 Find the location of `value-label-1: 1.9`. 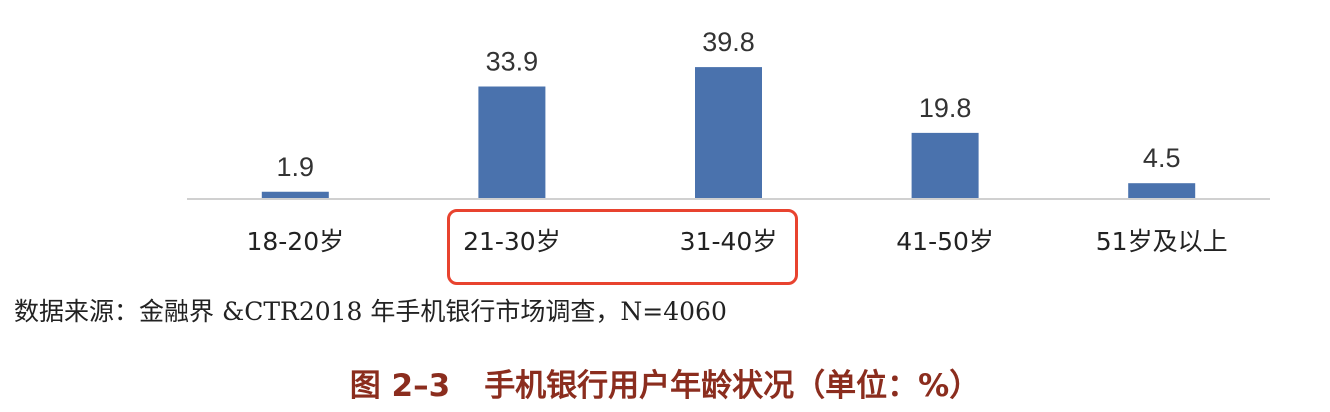

value-label-1: 1.9 is located at coordinates (296, 167).